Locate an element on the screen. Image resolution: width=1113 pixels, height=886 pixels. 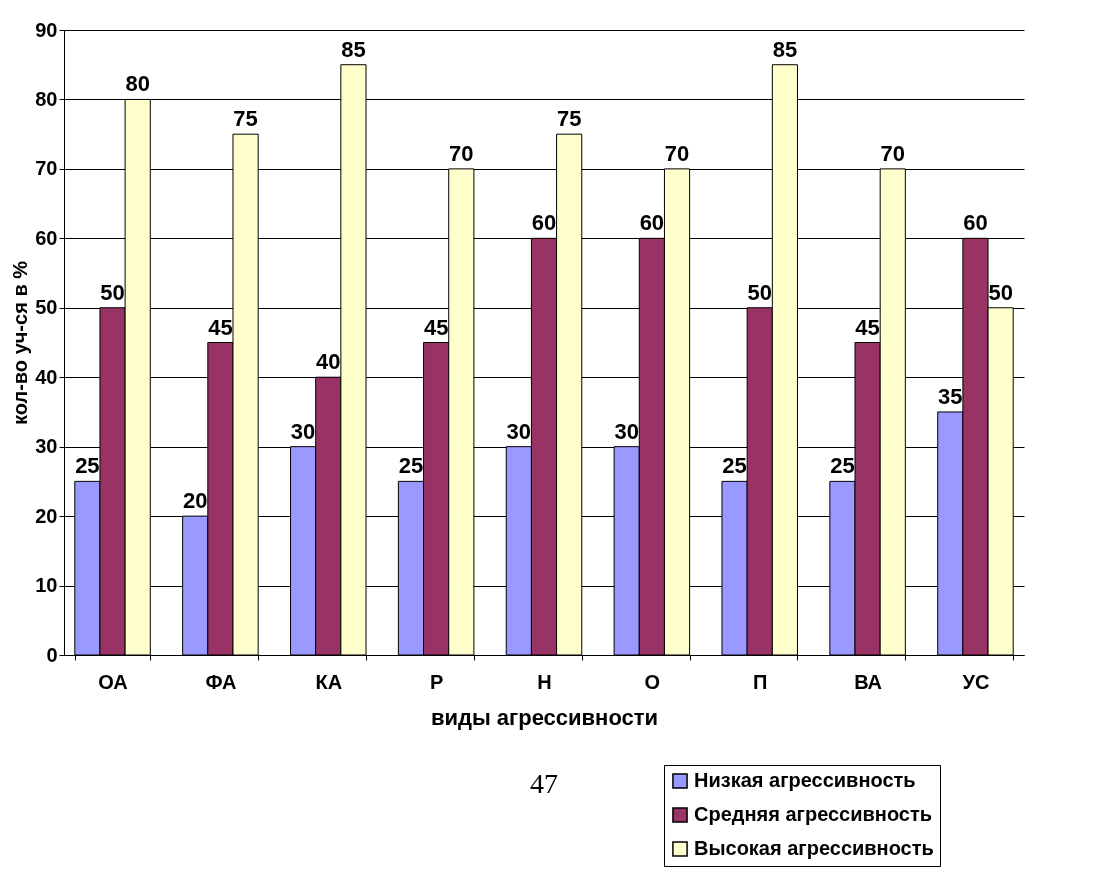
legend-label: Средняя агрессивность is located at coordinates (813, 814).